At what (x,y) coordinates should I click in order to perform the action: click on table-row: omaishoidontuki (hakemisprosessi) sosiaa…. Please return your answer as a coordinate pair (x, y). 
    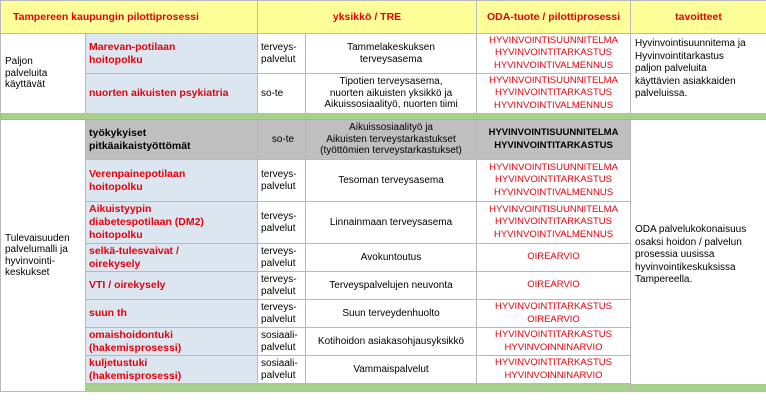
    Looking at the image, I should click on (383, 341).